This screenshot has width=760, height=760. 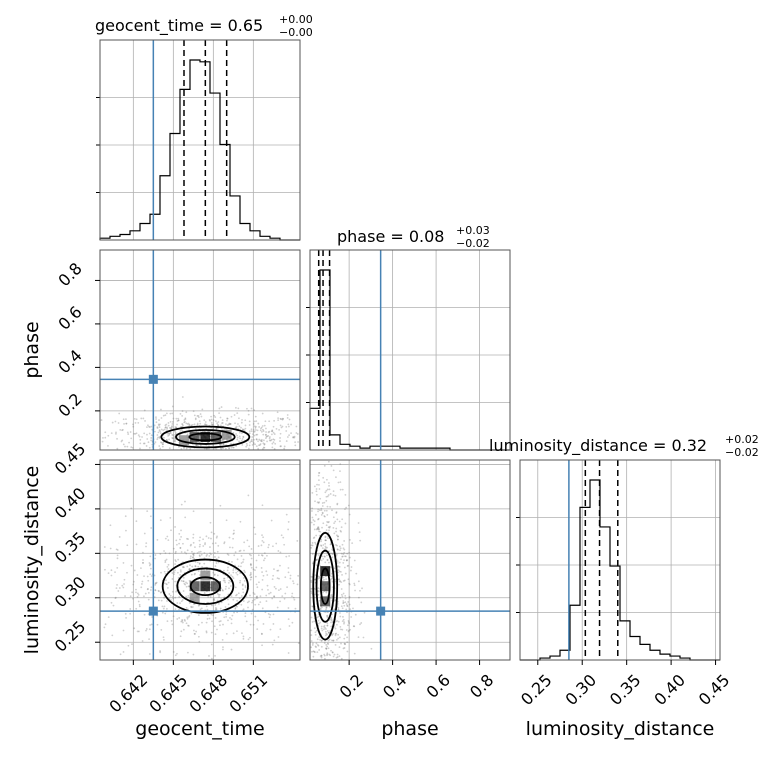 What do you see at coordinates (70, 458) in the screenshot?
I see `ytick-label-luminosity-distance: 0.45` at bounding box center [70, 458].